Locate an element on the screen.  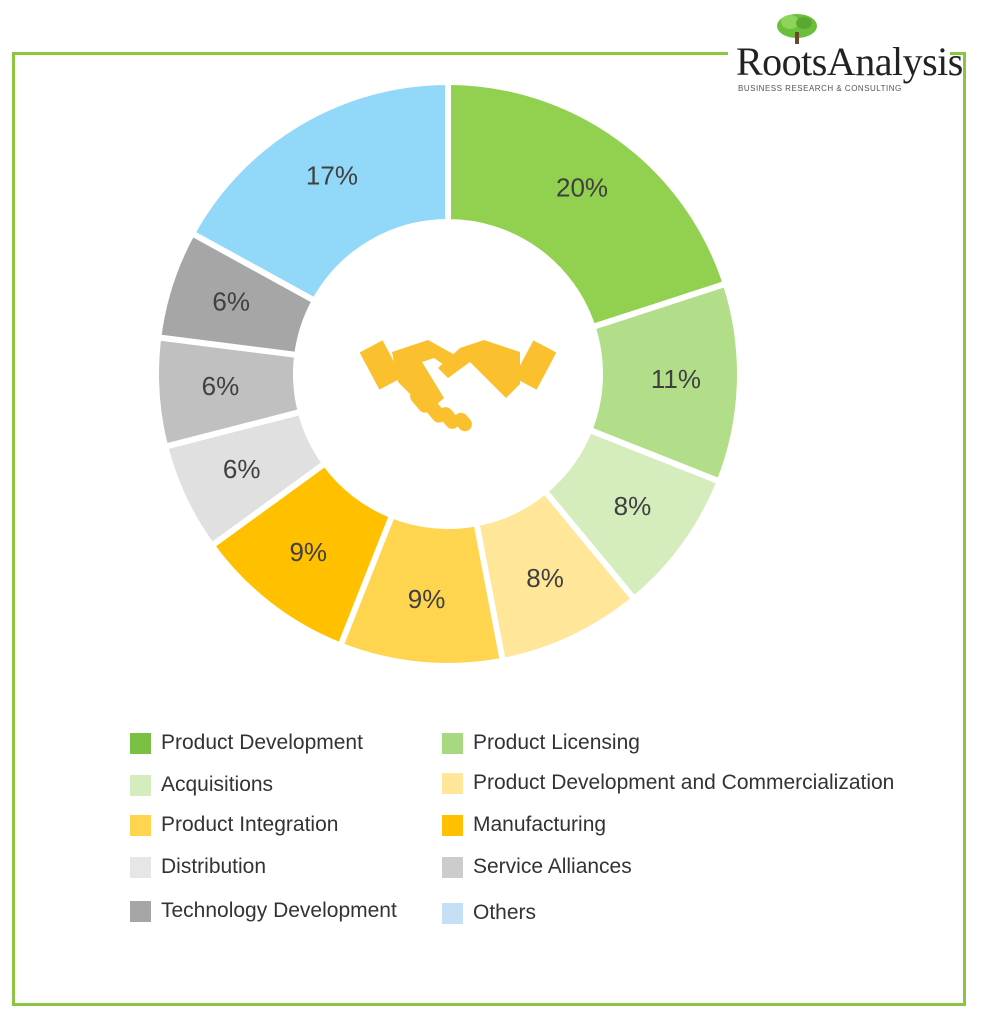
legend-item-distribution: Distribution is located at coordinates (198, 867).